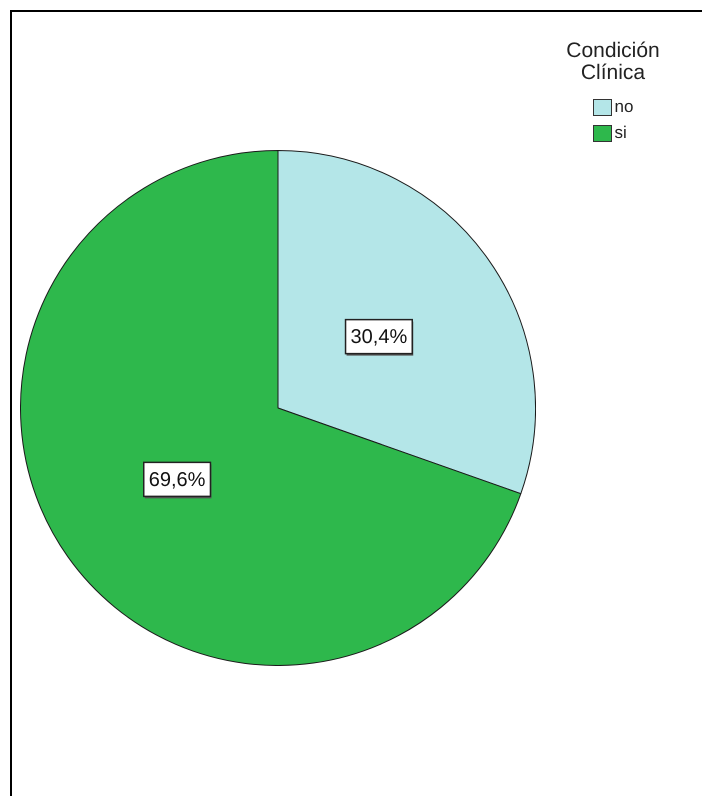  Describe the element at coordinates (177, 479) in the screenshot. I see `data-label: 69,6%` at that location.